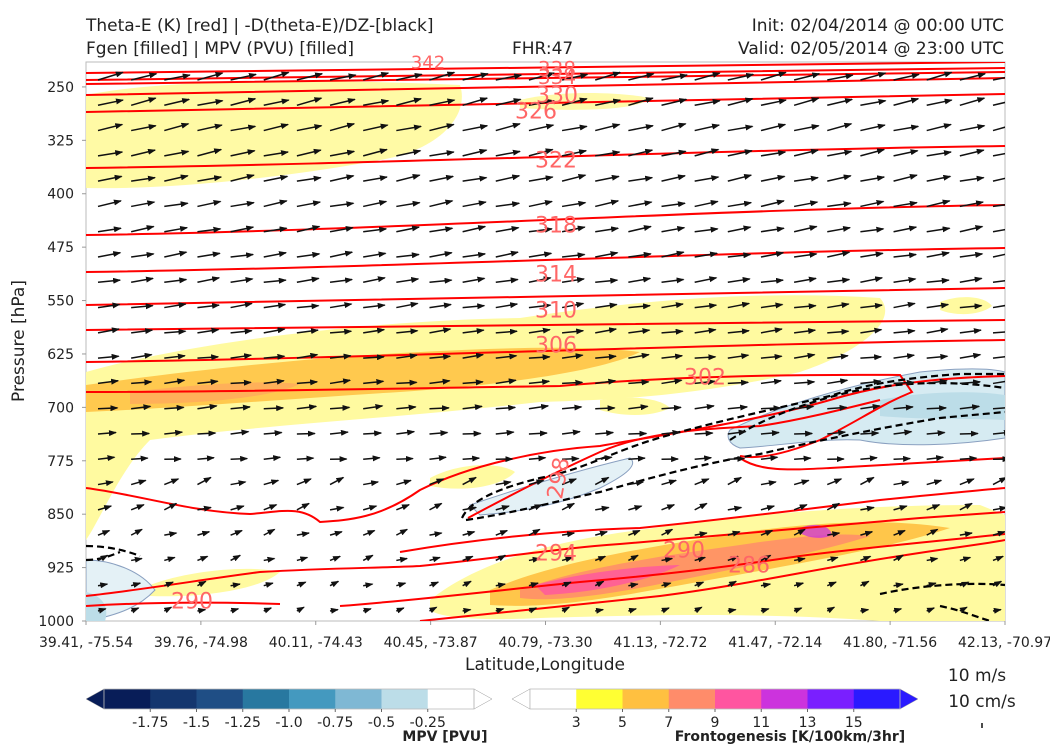 The image size is (1050, 750). What do you see at coordinates (60, 515) in the screenshot?
I see `y-tick-label: 850` at bounding box center [60, 515].